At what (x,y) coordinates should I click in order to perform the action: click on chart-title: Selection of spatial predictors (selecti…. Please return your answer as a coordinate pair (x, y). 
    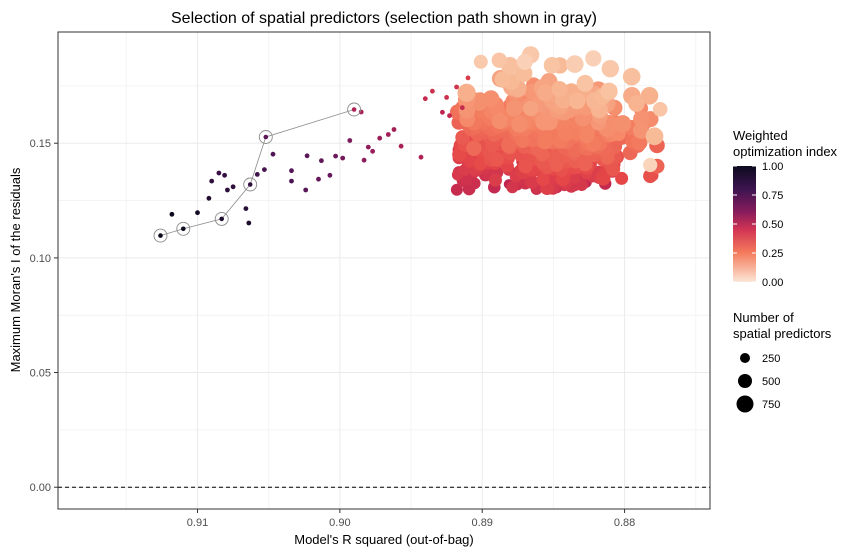
    Looking at the image, I should click on (384, 18).